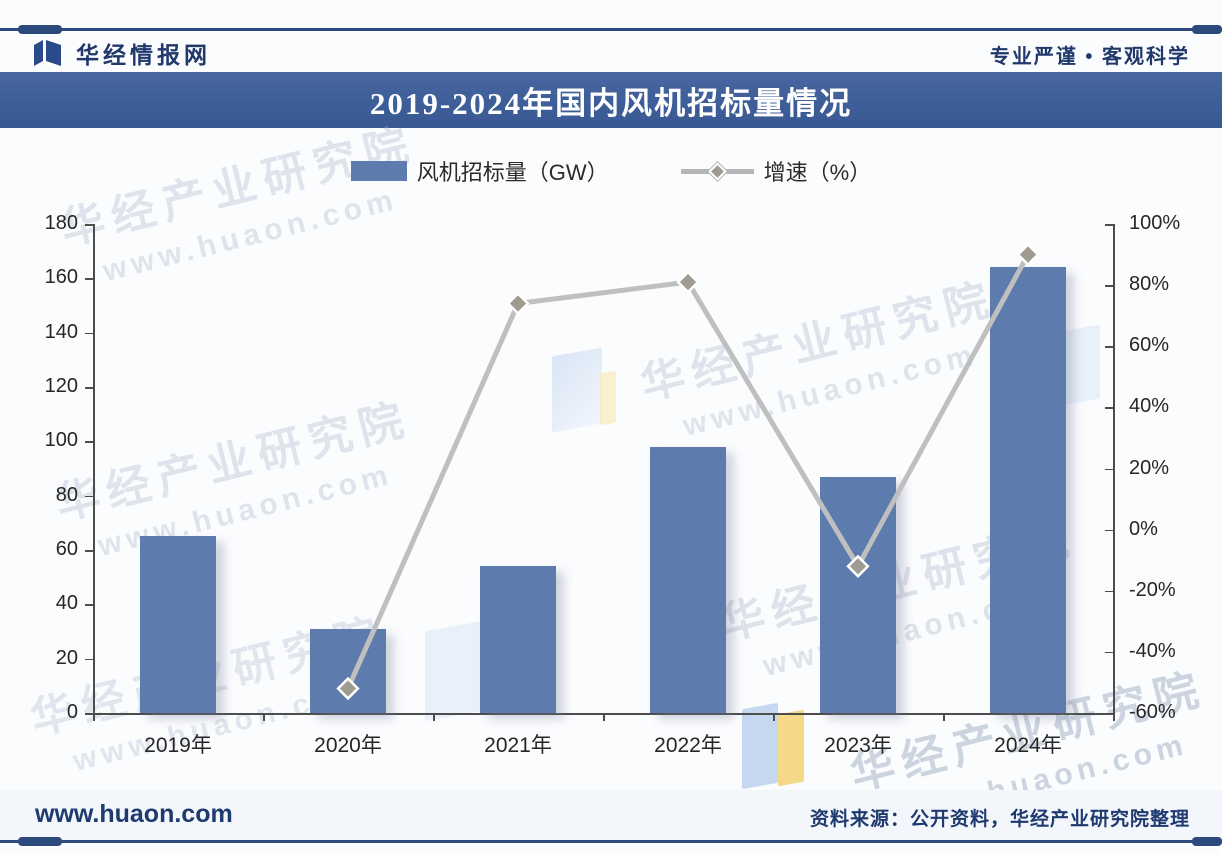  I want to click on y-axis-left-tick-label: 60, so click(66, 549).